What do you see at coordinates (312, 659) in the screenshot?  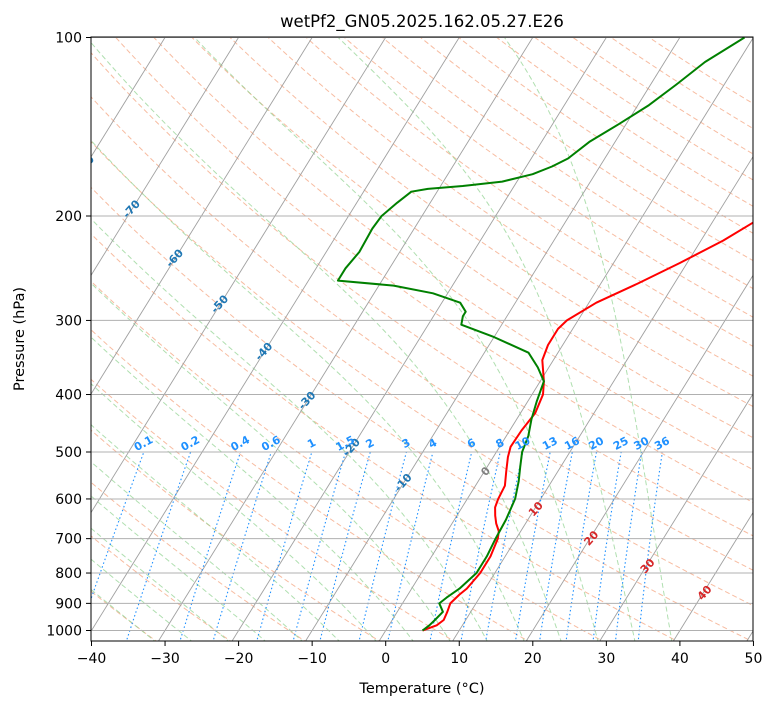 I see `x-tick-label: −10` at bounding box center [312, 659].